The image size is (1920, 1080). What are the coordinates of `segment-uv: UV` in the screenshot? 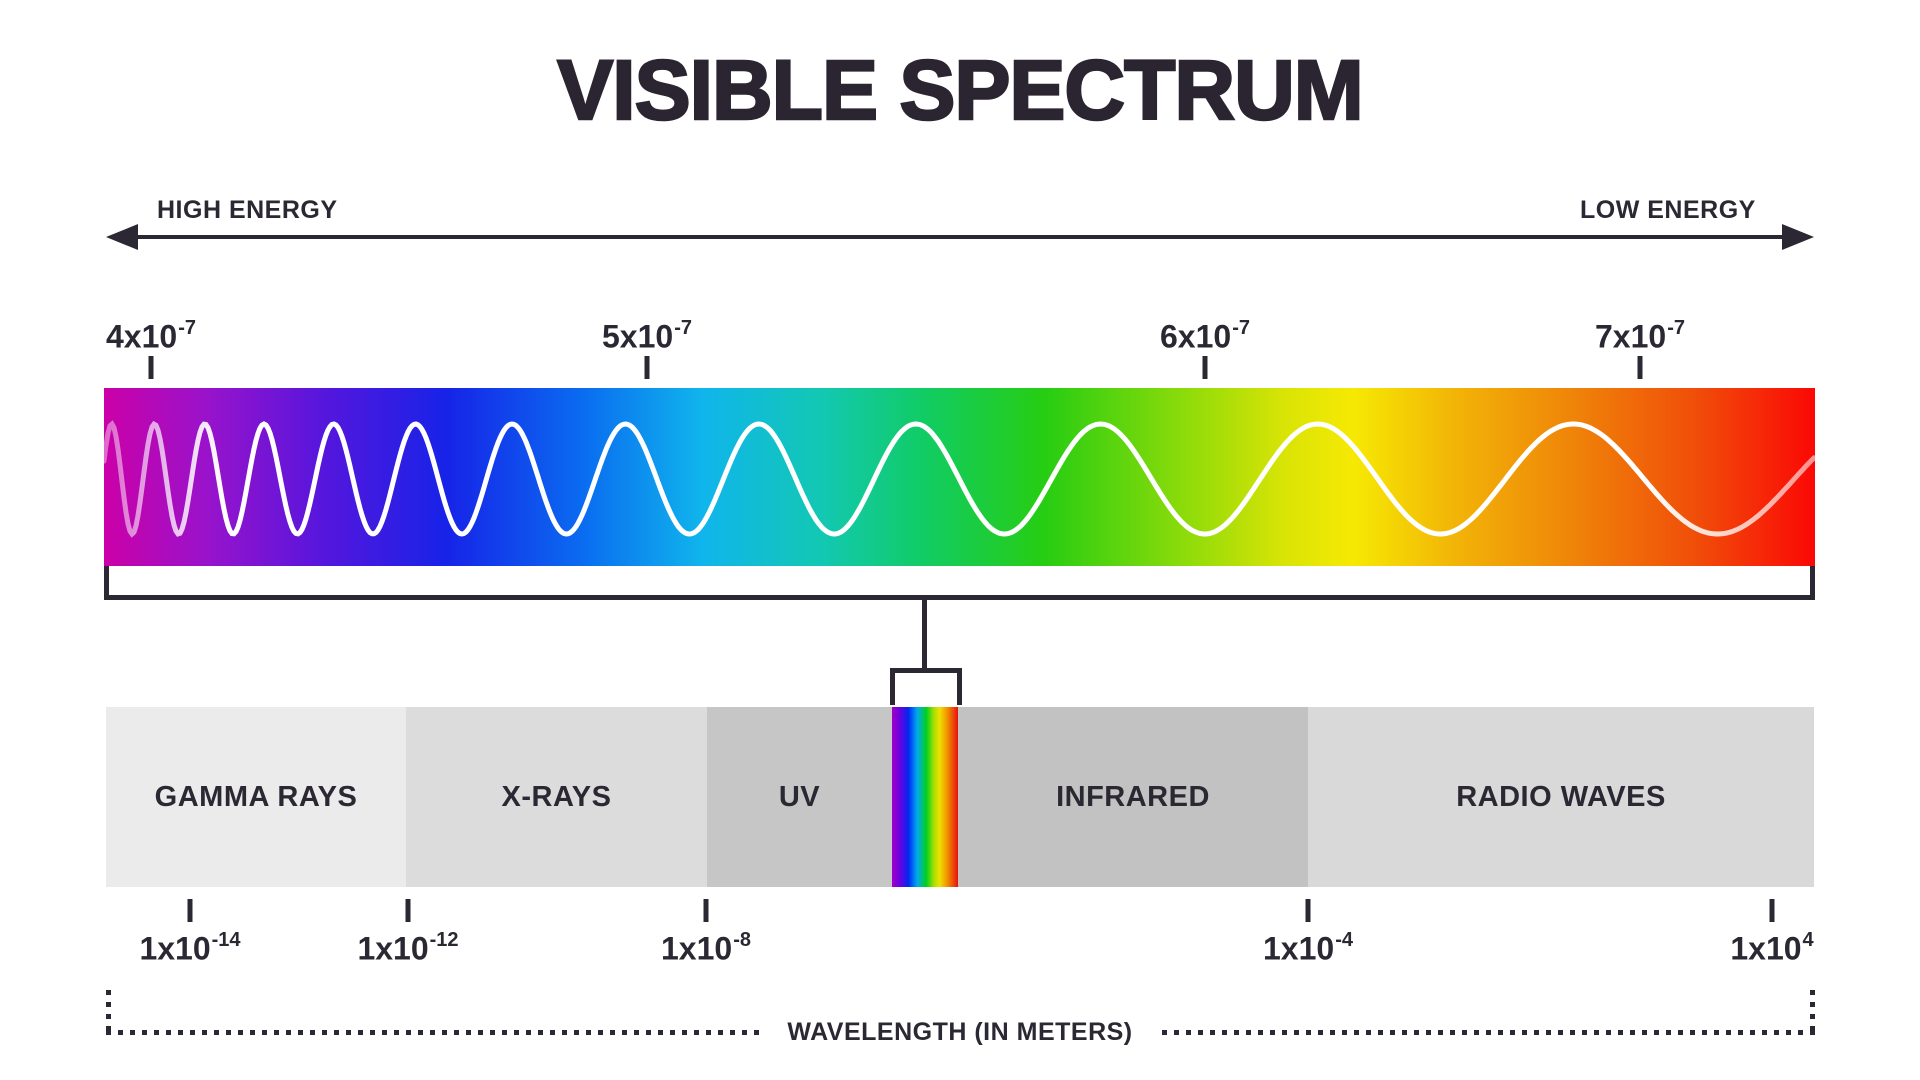 It's located at (799, 797).